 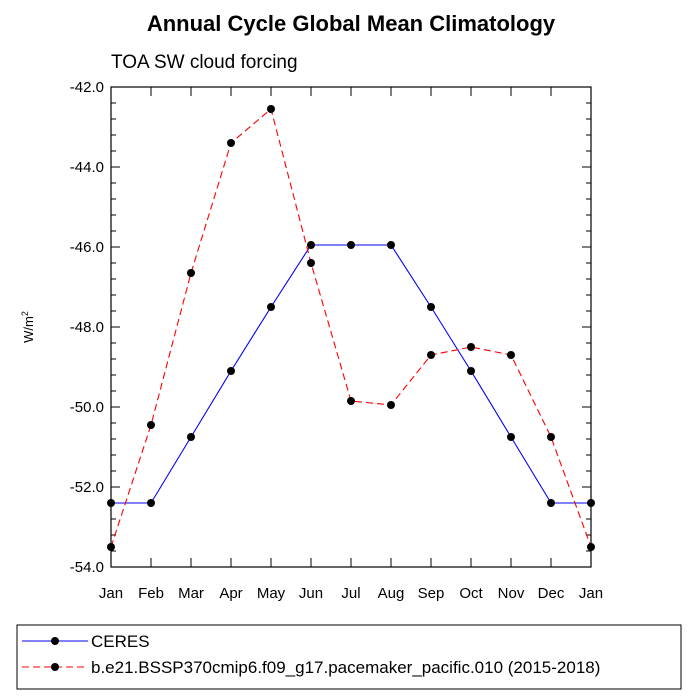 I want to click on y-tick-label: -54.0, so click(x=87, y=567).